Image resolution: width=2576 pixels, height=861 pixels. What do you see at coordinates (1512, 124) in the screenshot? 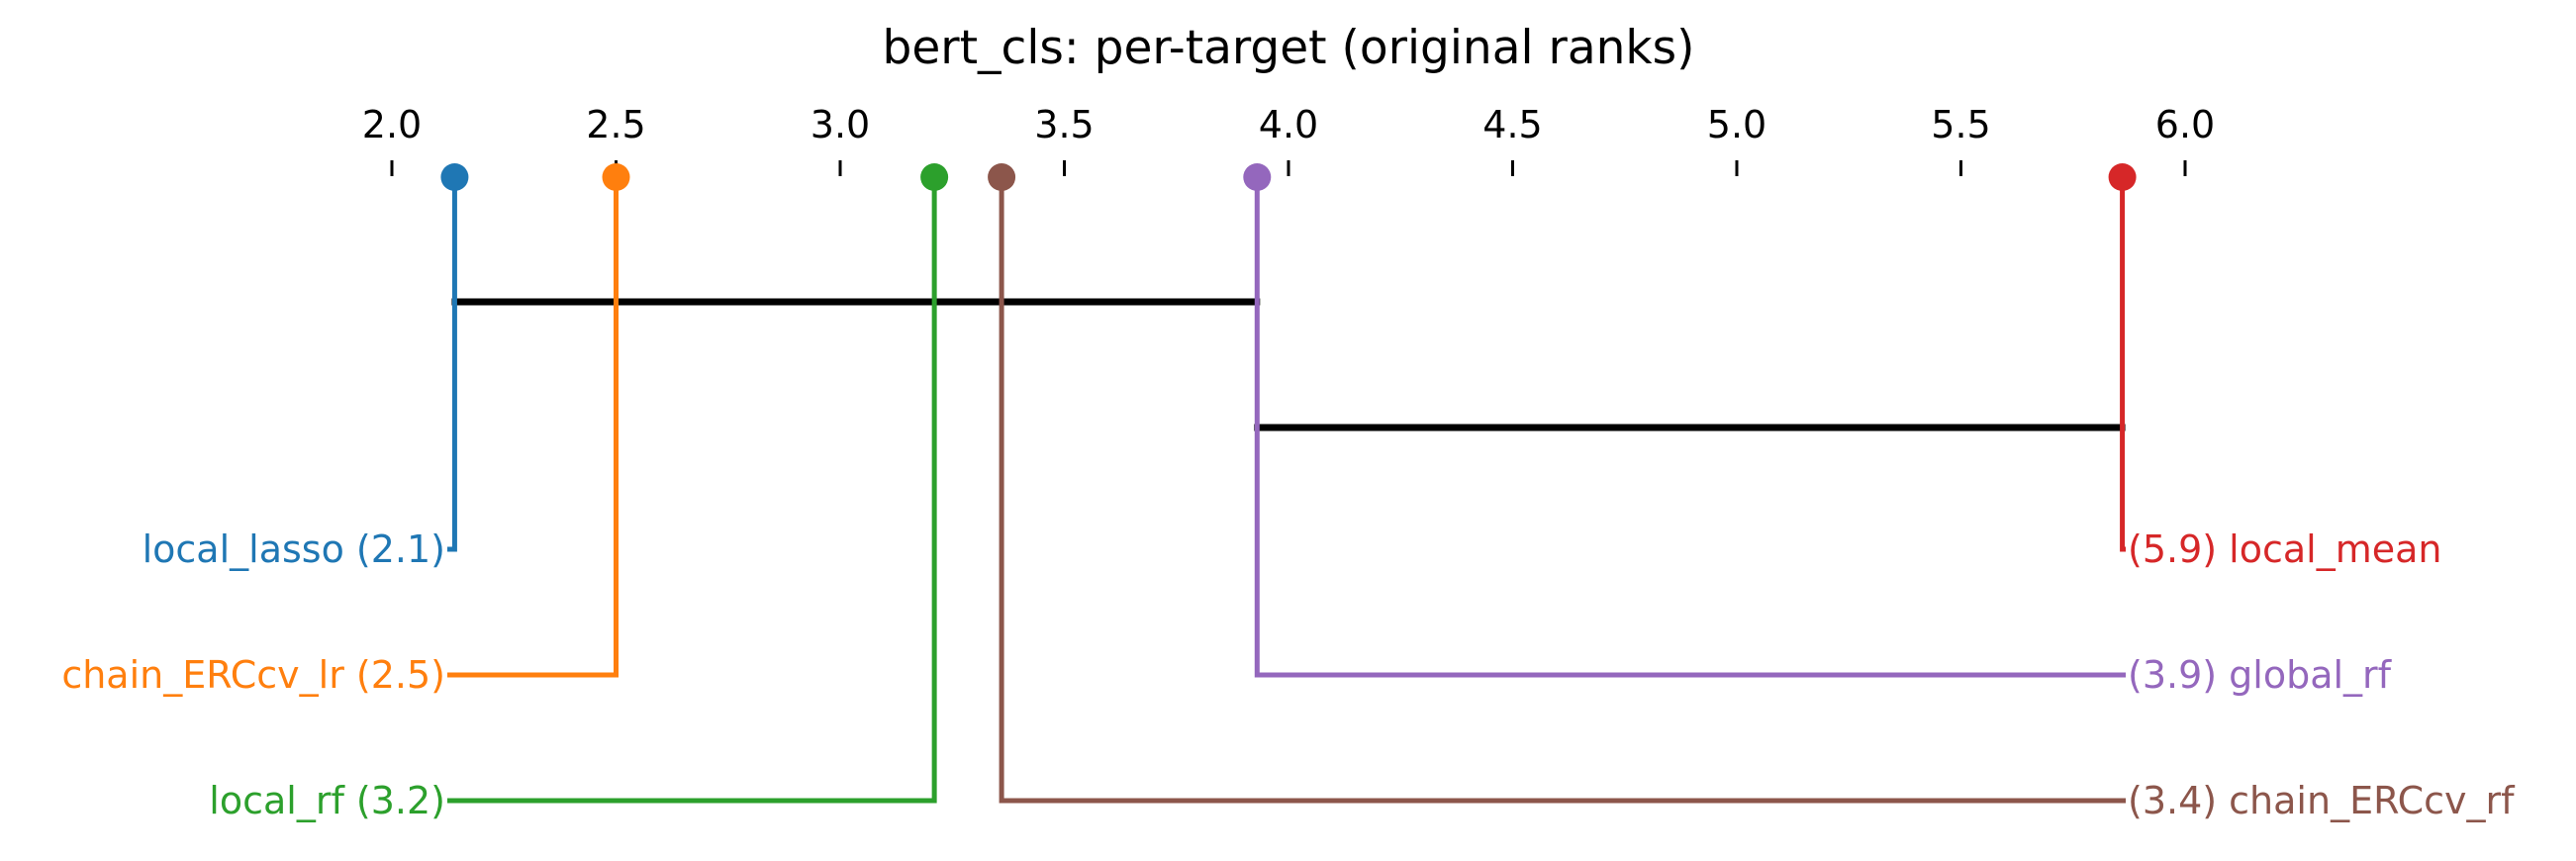
I see `axis-tick-label: 4.5` at bounding box center [1512, 124].